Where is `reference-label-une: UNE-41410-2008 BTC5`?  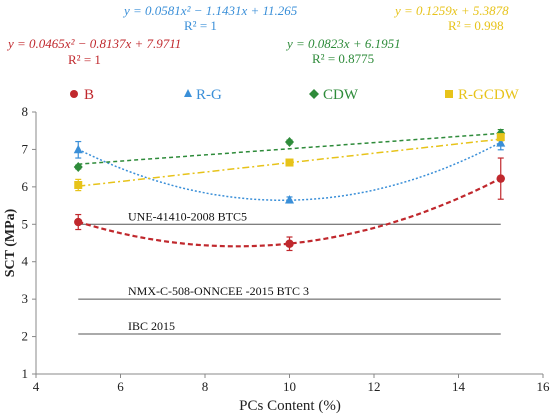
reference-label-une: UNE-41410-2008 BTC5 is located at coordinates (187, 216).